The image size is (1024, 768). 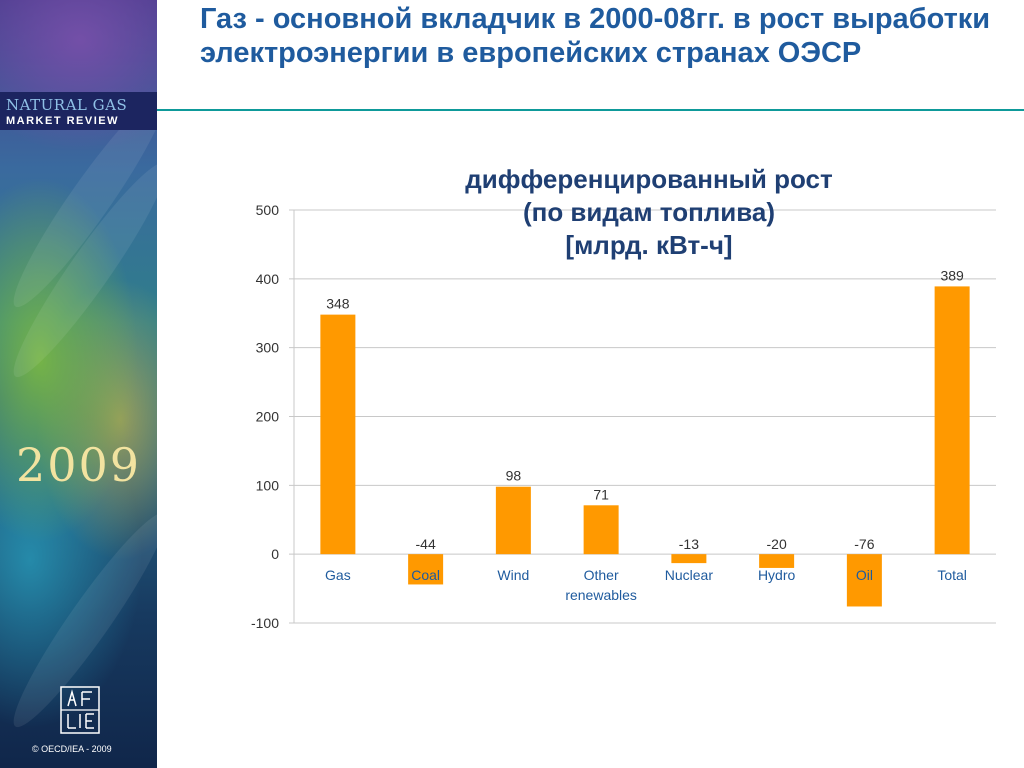 I want to click on brand-name: NATURAL GAS, so click(x=67, y=105).